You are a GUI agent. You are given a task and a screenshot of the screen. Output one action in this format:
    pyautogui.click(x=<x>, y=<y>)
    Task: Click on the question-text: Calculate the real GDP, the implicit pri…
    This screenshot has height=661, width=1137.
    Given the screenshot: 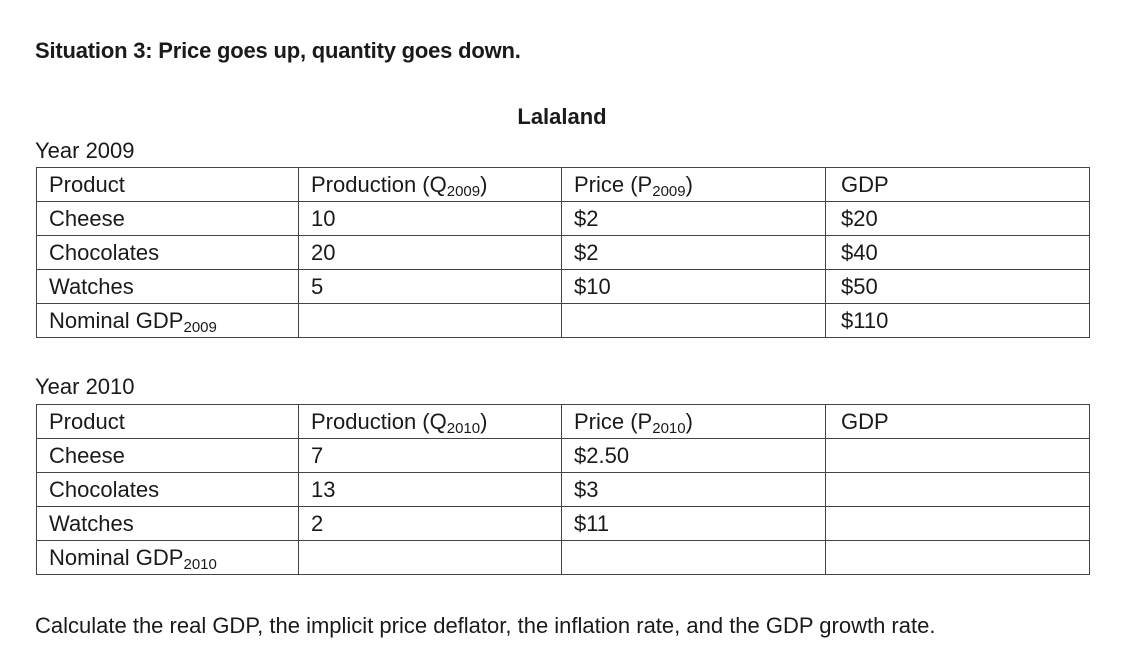 What is the action you would take?
    pyautogui.click(x=485, y=625)
    